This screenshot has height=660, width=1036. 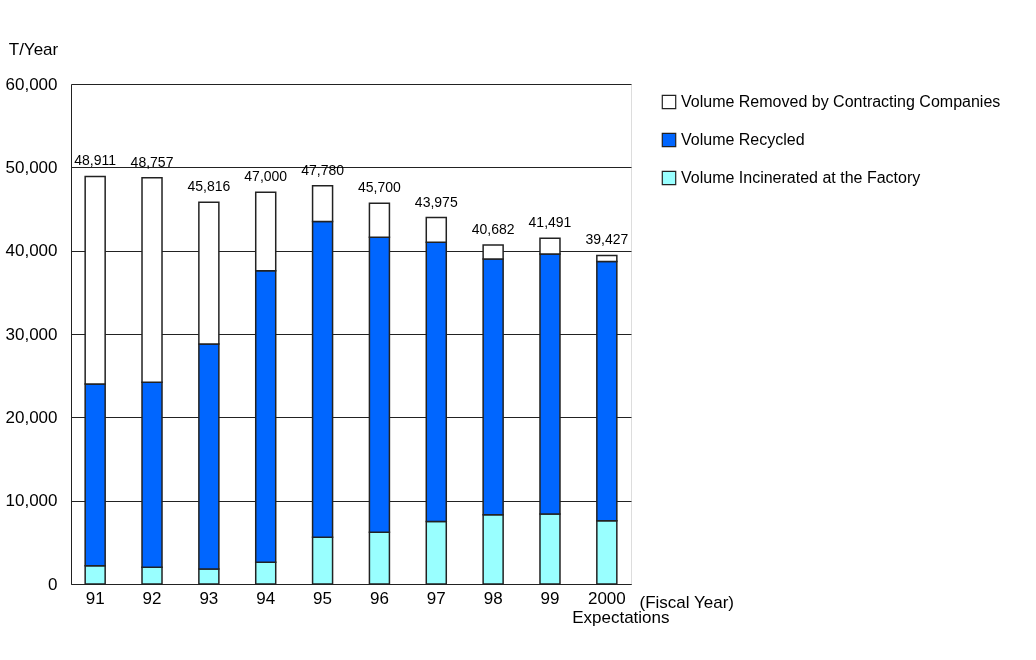 What do you see at coordinates (31, 84) in the screenshot?
I see `y-tick-label: 60,000` at bounding box center [31, 84].